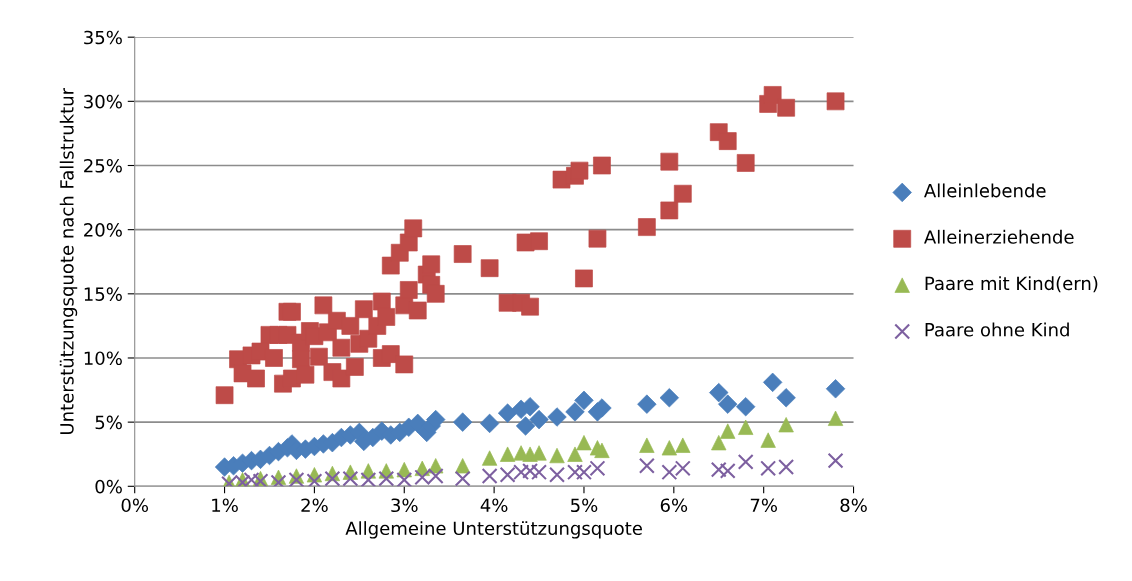 Image resolution: width=1132 pixels, height=581 pixels. I want to click on y-tick-label: 5%, so click(108, 422).